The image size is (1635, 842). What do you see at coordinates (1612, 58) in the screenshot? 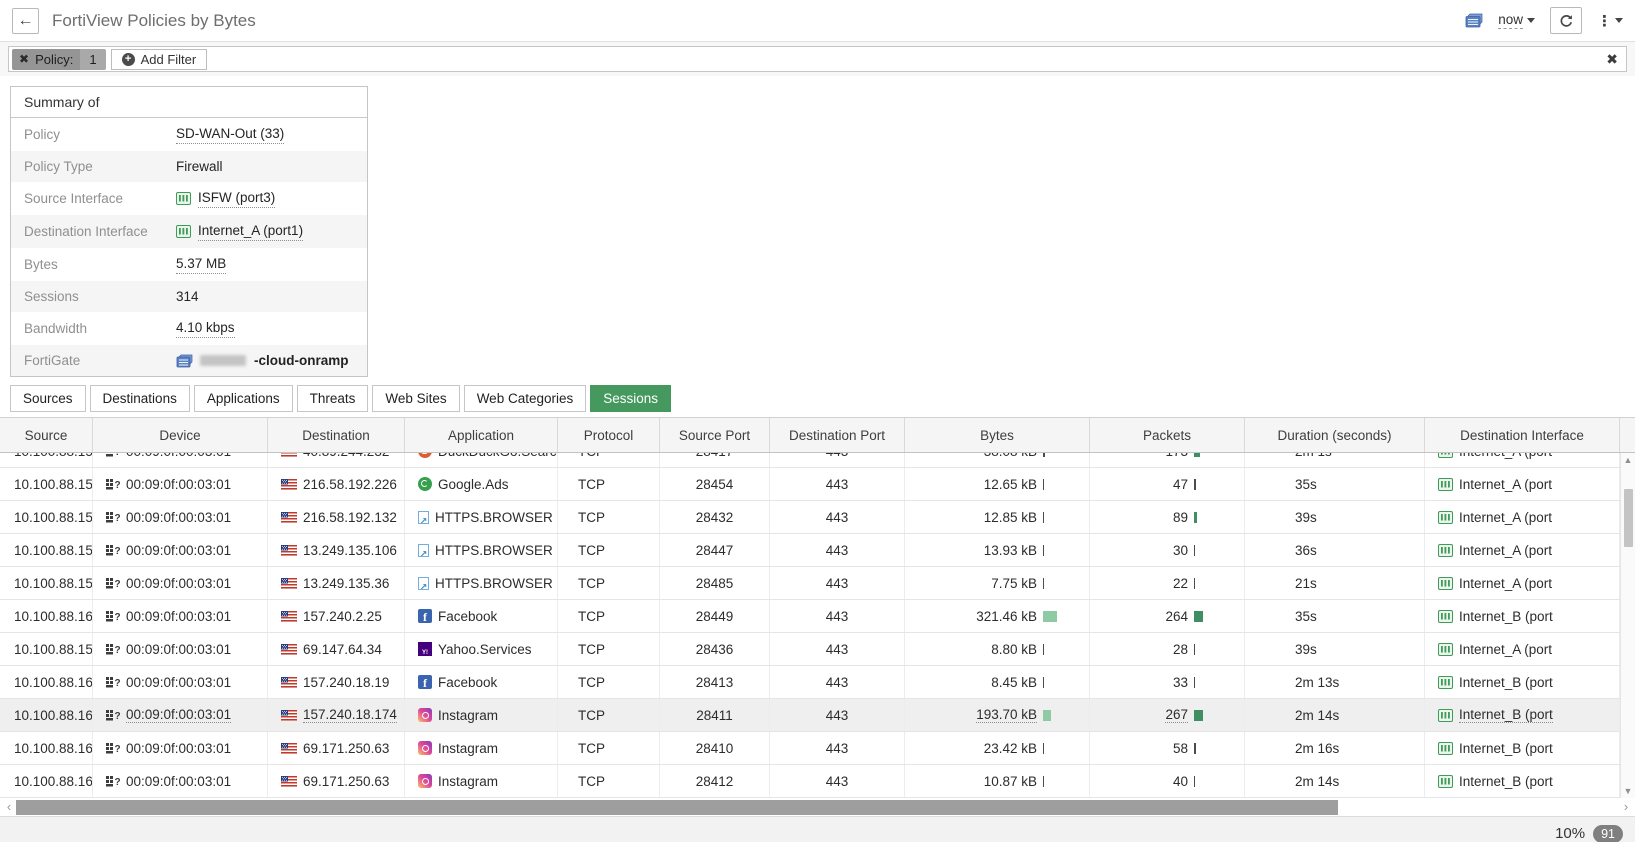
I see `clear-filters-button: ✖` at bounding box center [1612, 58].